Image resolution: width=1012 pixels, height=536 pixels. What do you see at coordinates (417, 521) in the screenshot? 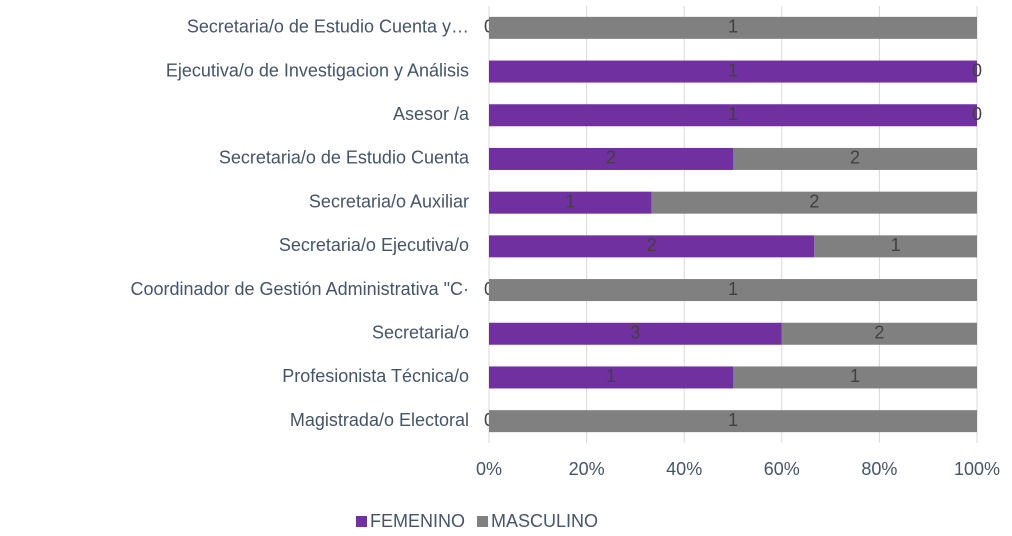
I see `legend-label: FEMENINO` at bounding box center [417, 521].